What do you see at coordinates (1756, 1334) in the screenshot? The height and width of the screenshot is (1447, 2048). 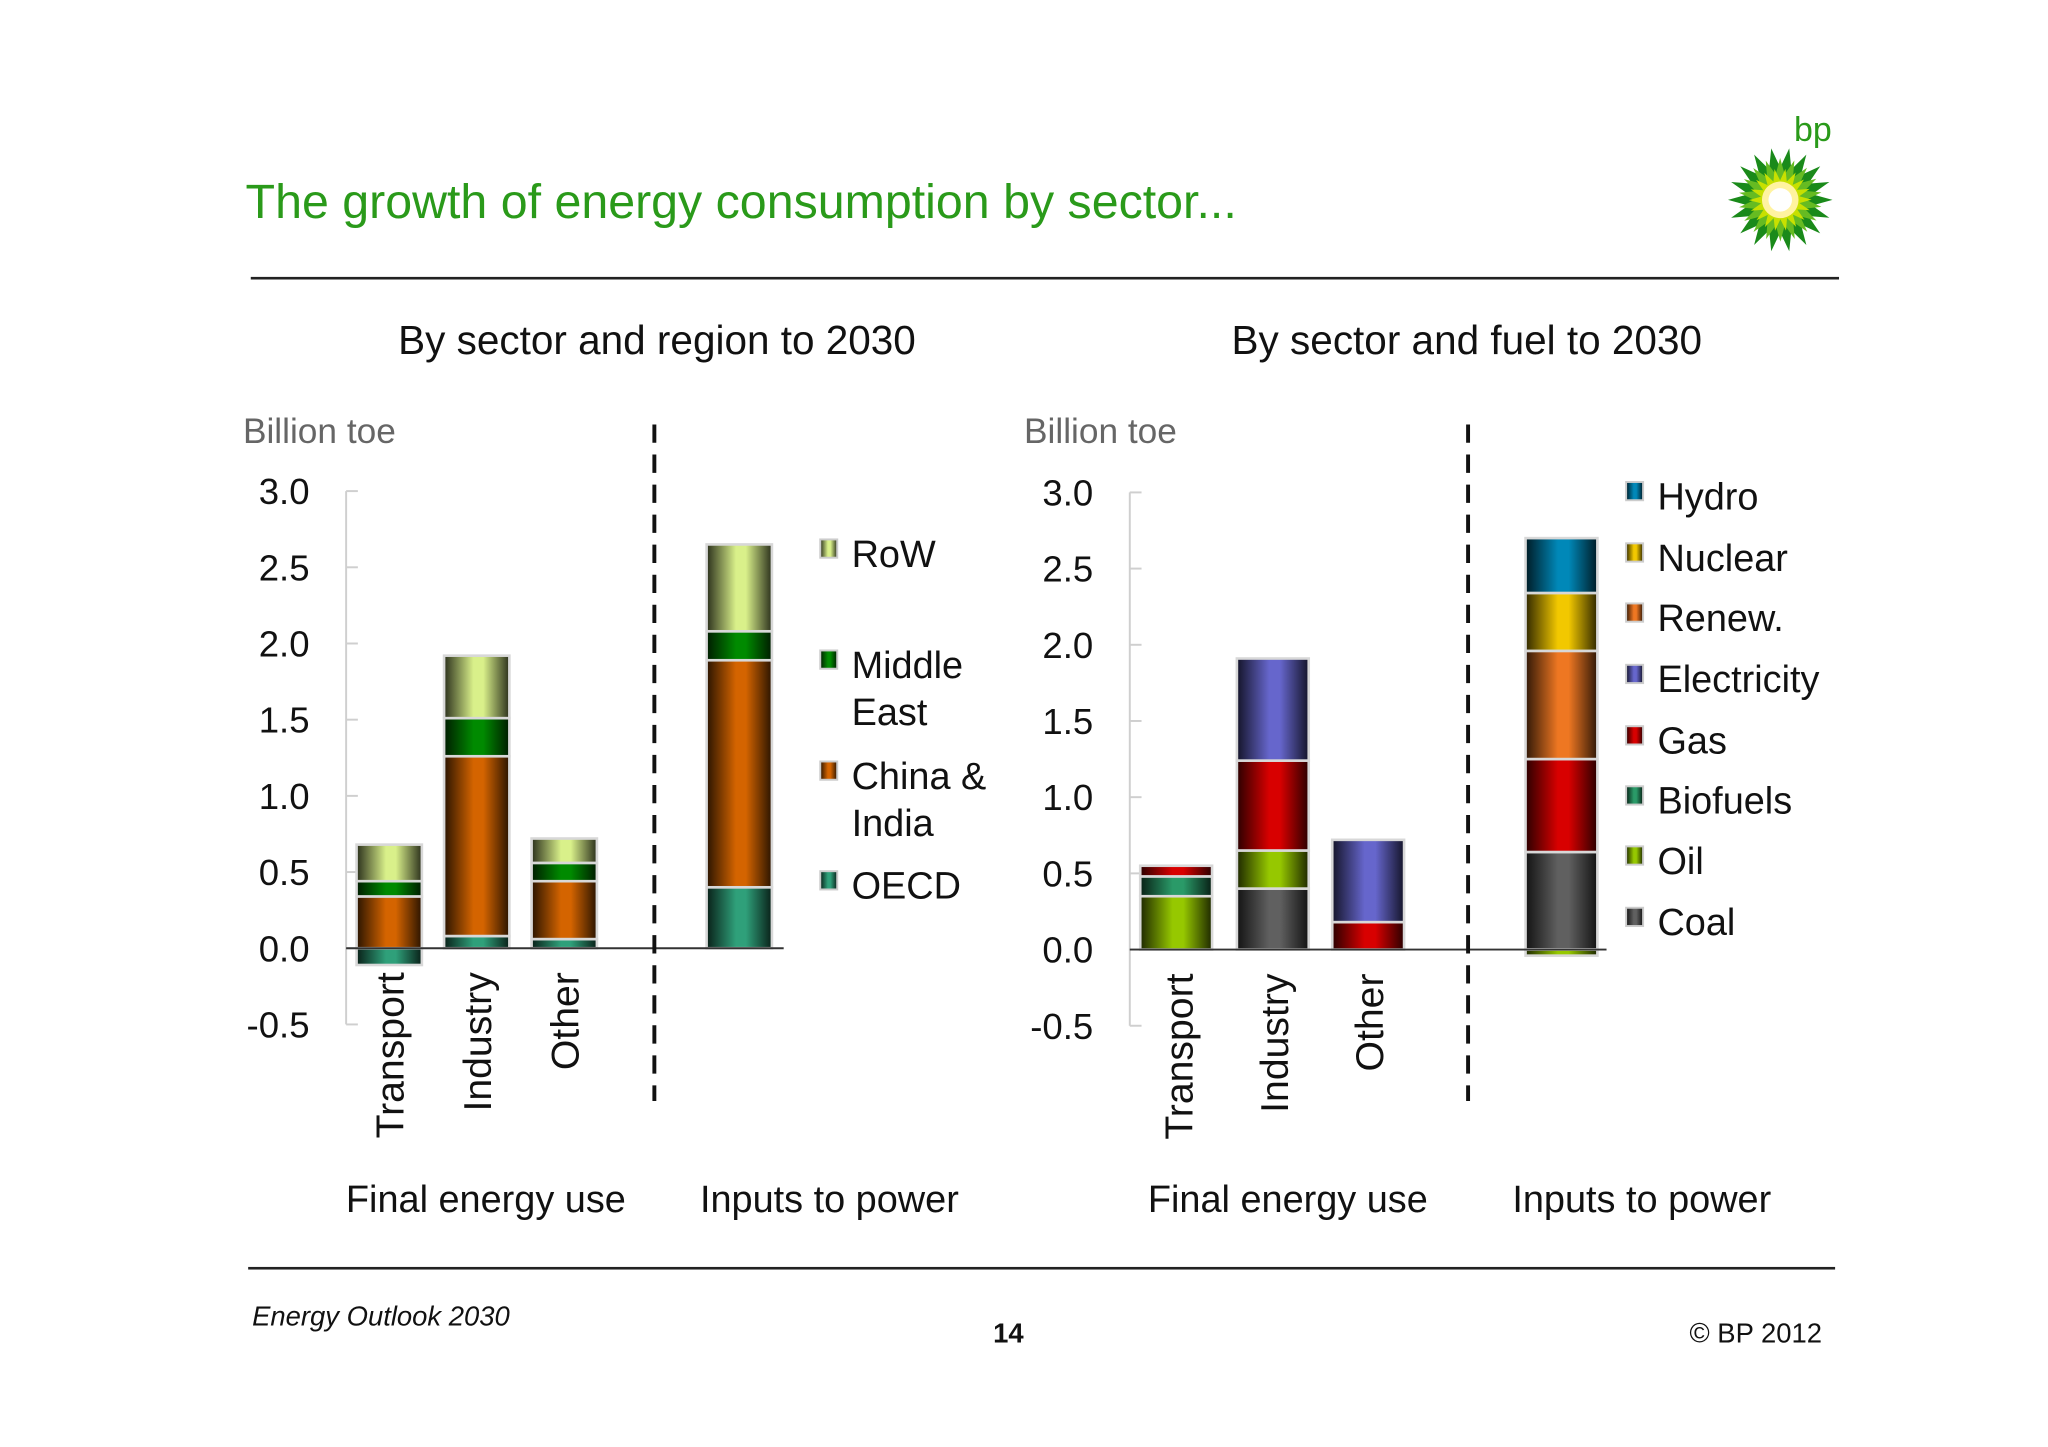 I see `copyright: © BP 2012` at bounding box center [1756, 1334].